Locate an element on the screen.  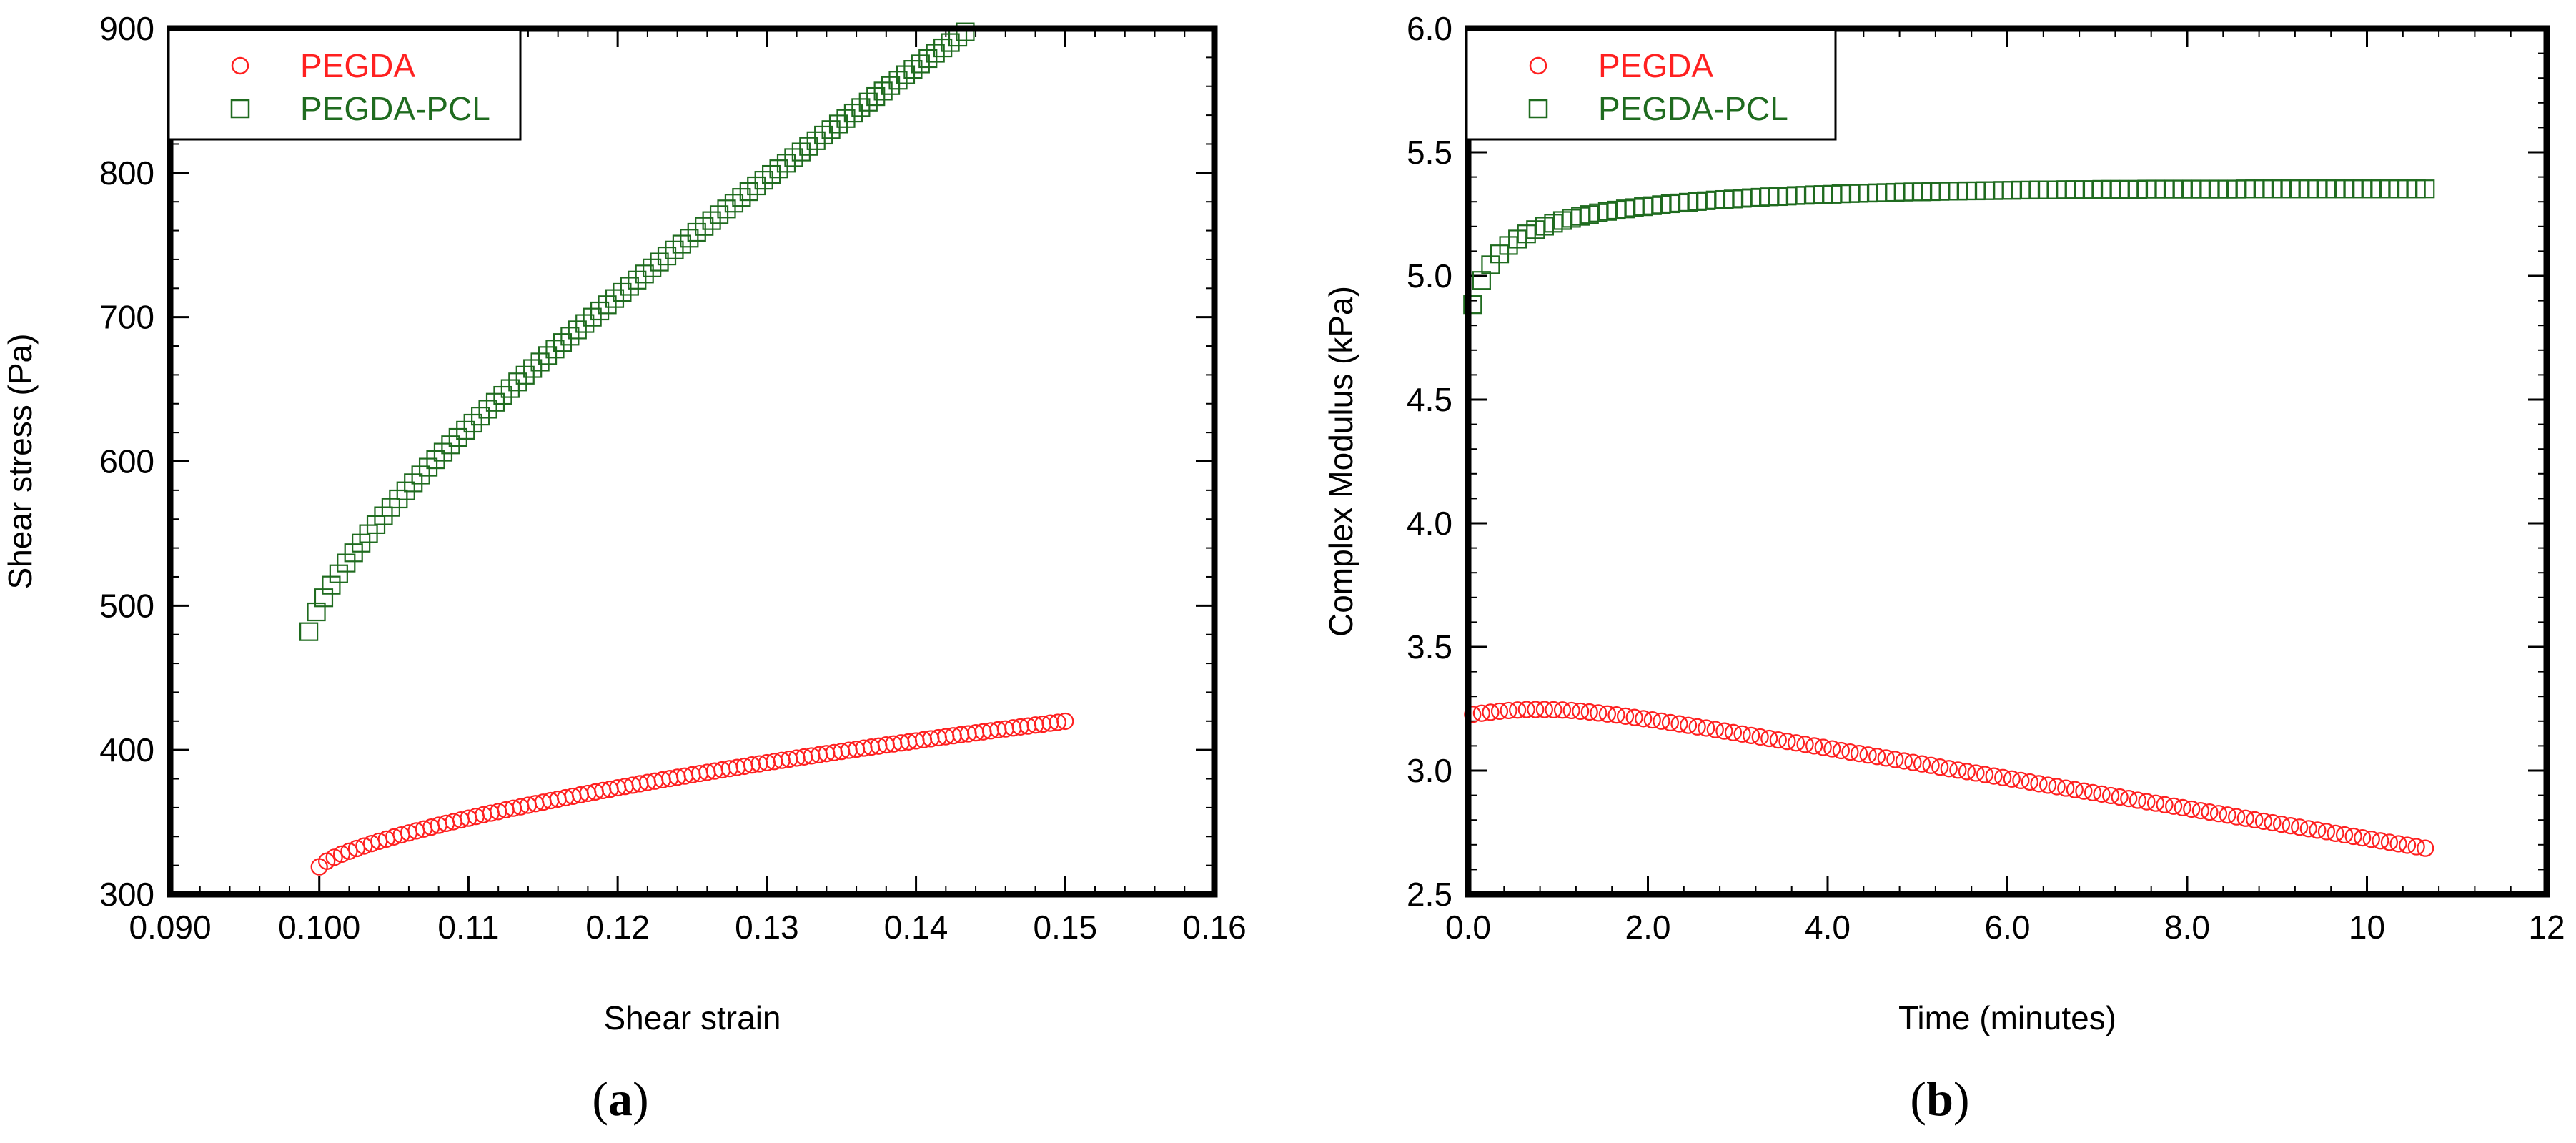
legend-label-pegda-pcl: PEGDA-PCL is located at coordinates (1693, 109).